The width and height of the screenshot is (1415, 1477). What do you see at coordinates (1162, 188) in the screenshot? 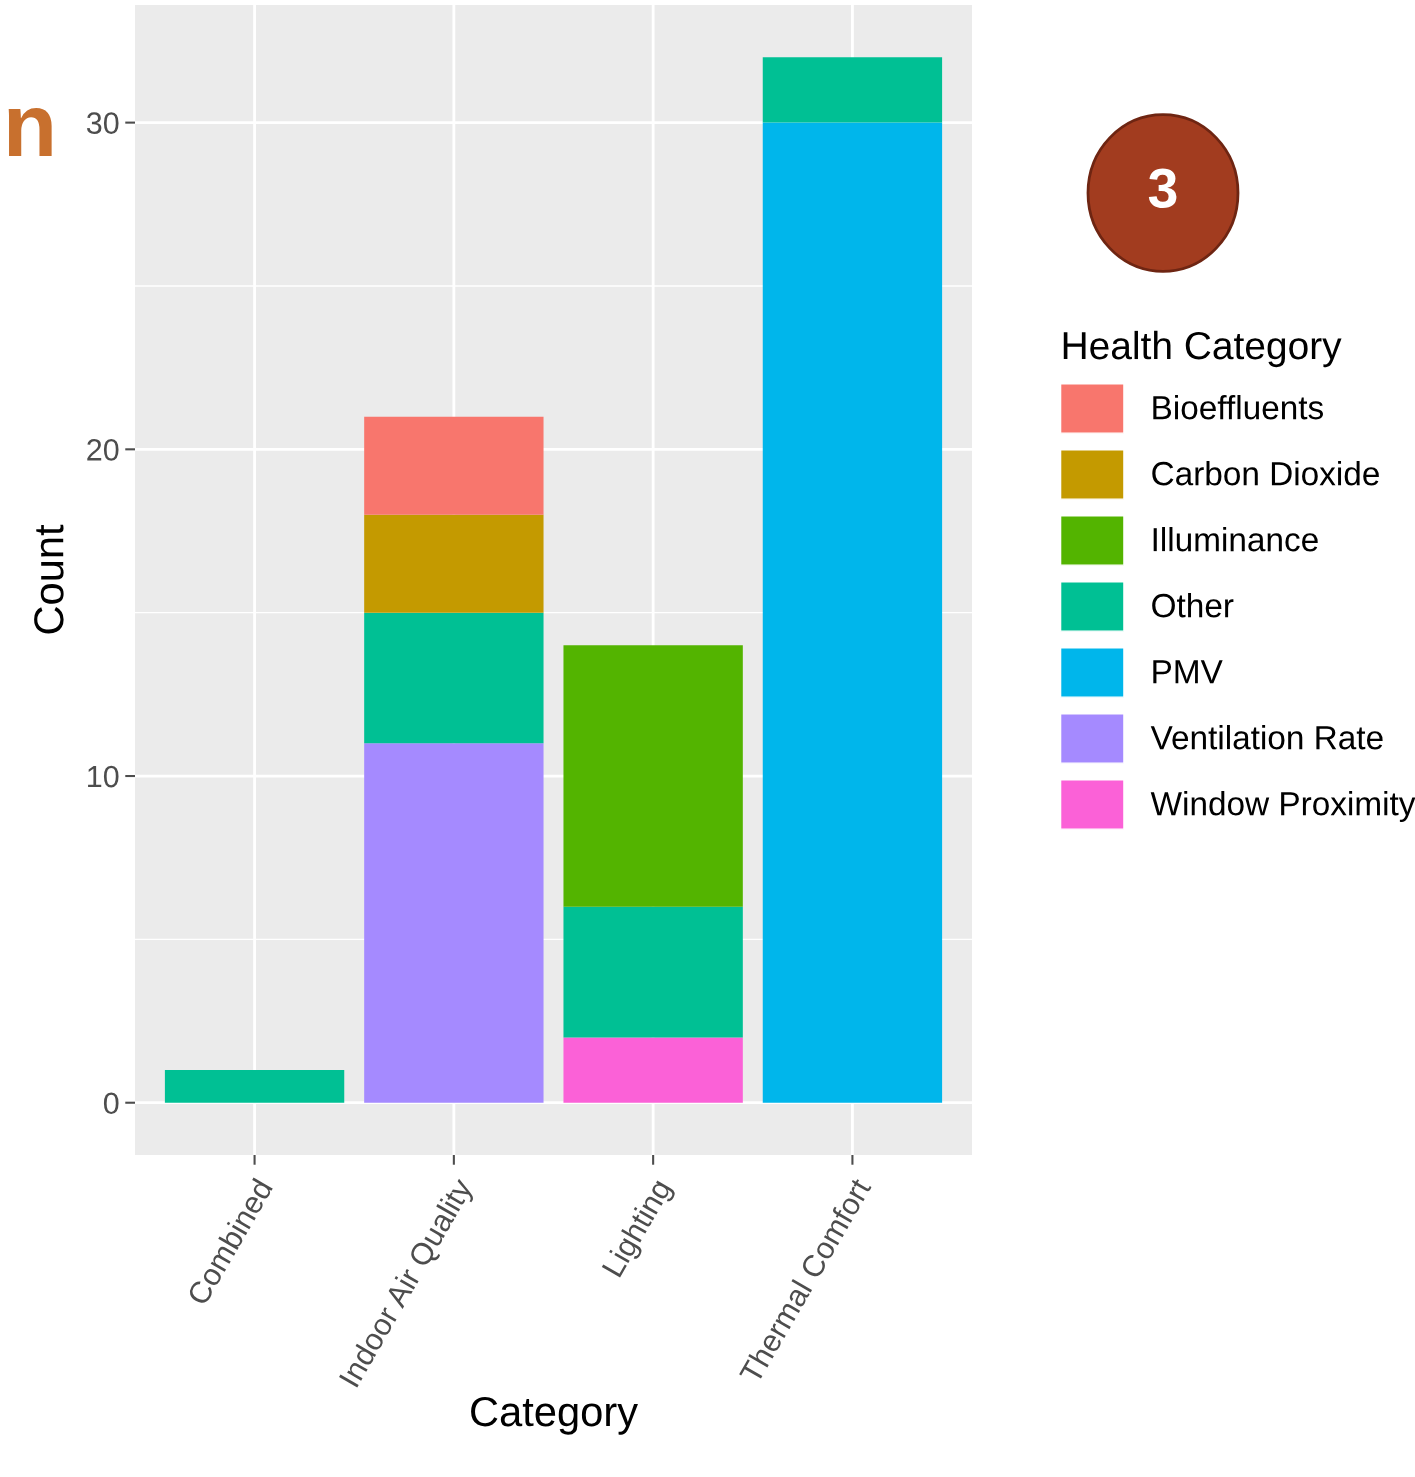
I see `text: 3` at bounding box center [1162, 188].